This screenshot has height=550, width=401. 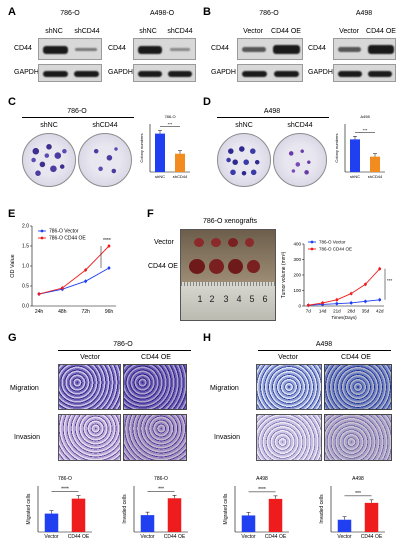 I want to click on colony-dish-shcd44-786o, so click(x=105, y=160).